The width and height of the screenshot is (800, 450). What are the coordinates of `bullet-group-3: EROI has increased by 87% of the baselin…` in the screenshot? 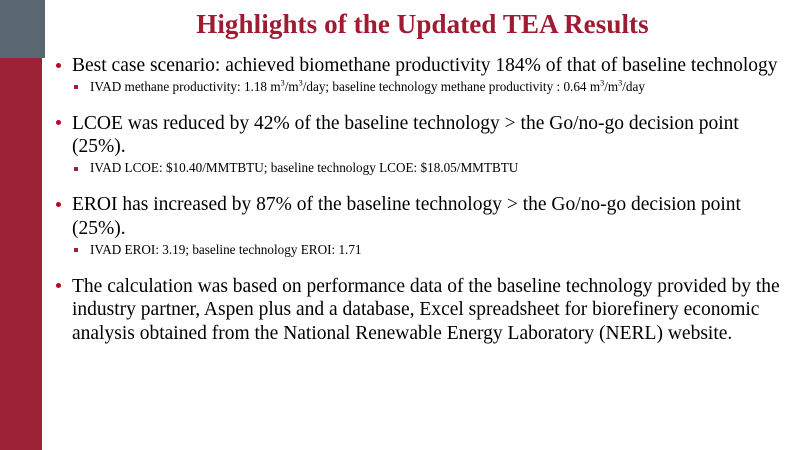 It's located at (423, 225).